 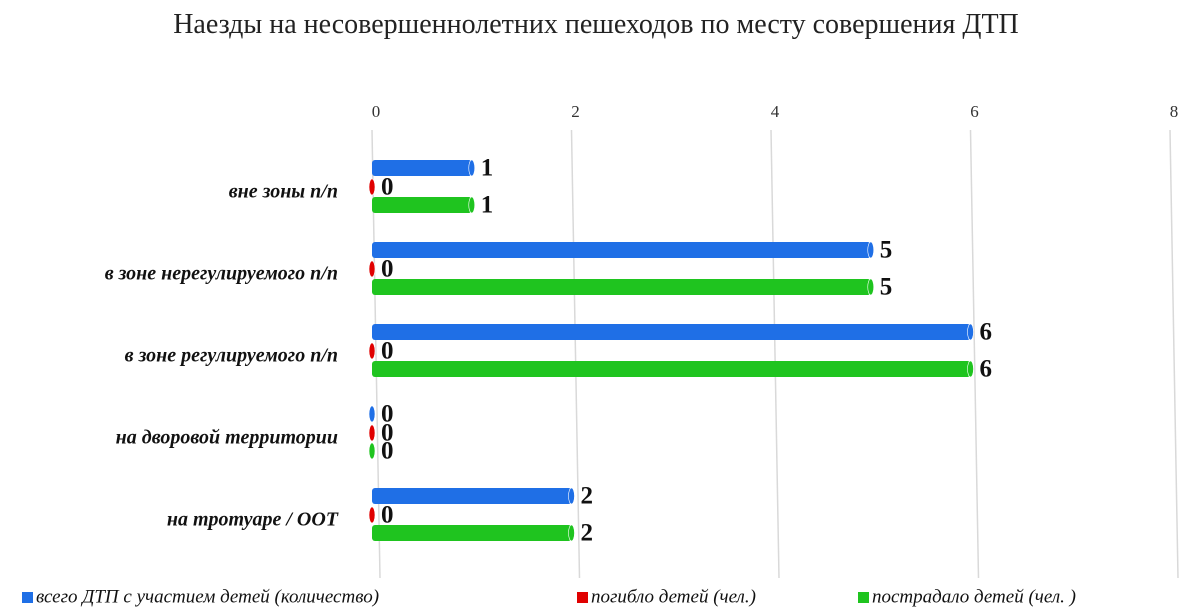 I want to click on category-label: на дворовой территории, so click(x=227, y=438).